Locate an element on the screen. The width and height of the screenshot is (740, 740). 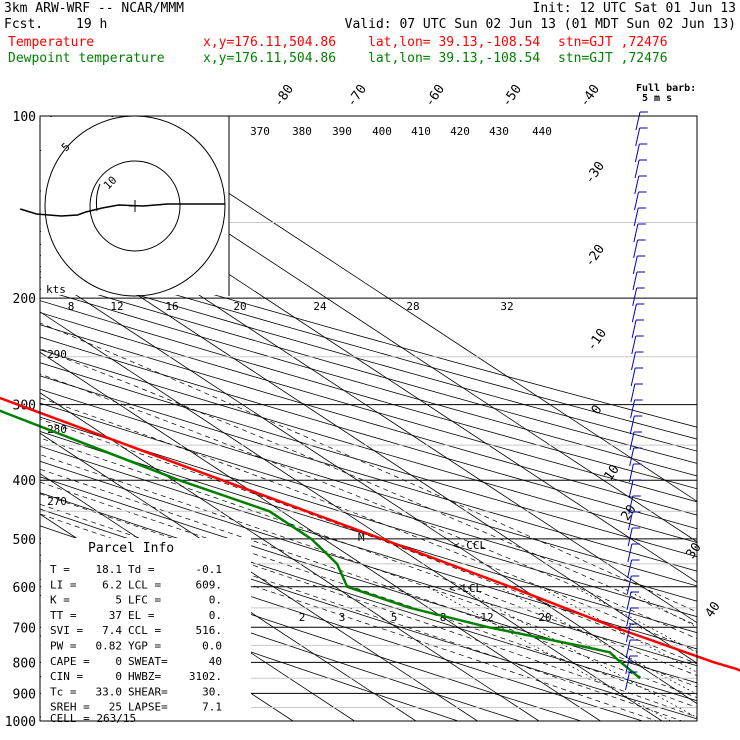
parcel-info-cell: 5 is located at coordinates (118, 600).